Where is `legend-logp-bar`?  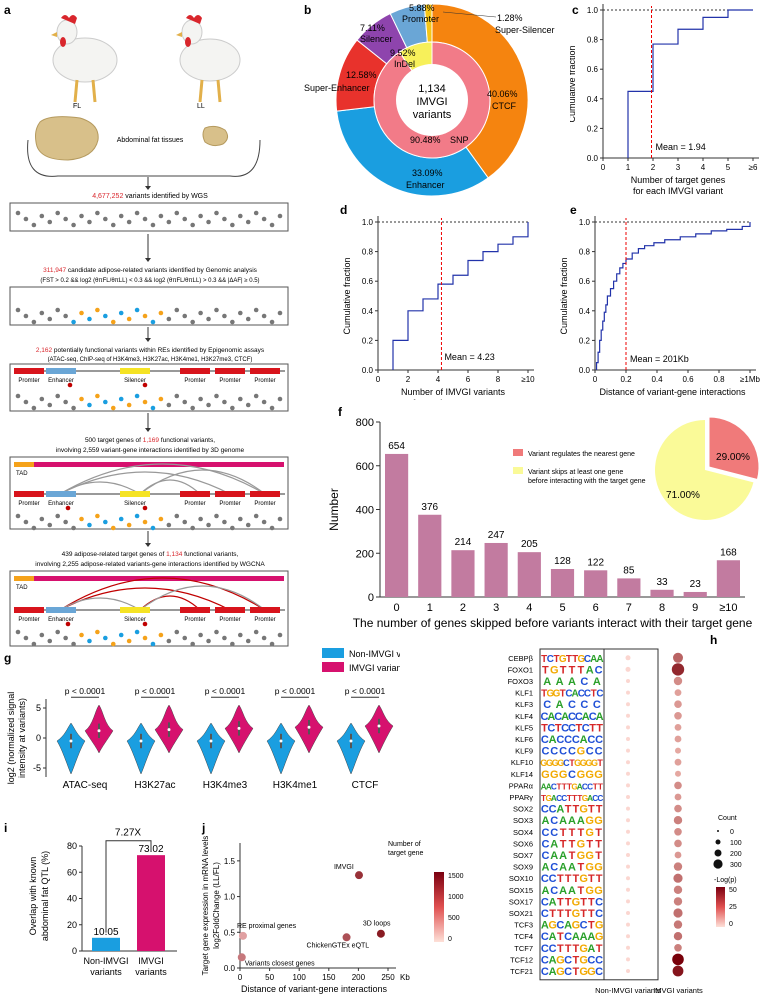 legend-logp-bar is located at coordinates (720, 907).